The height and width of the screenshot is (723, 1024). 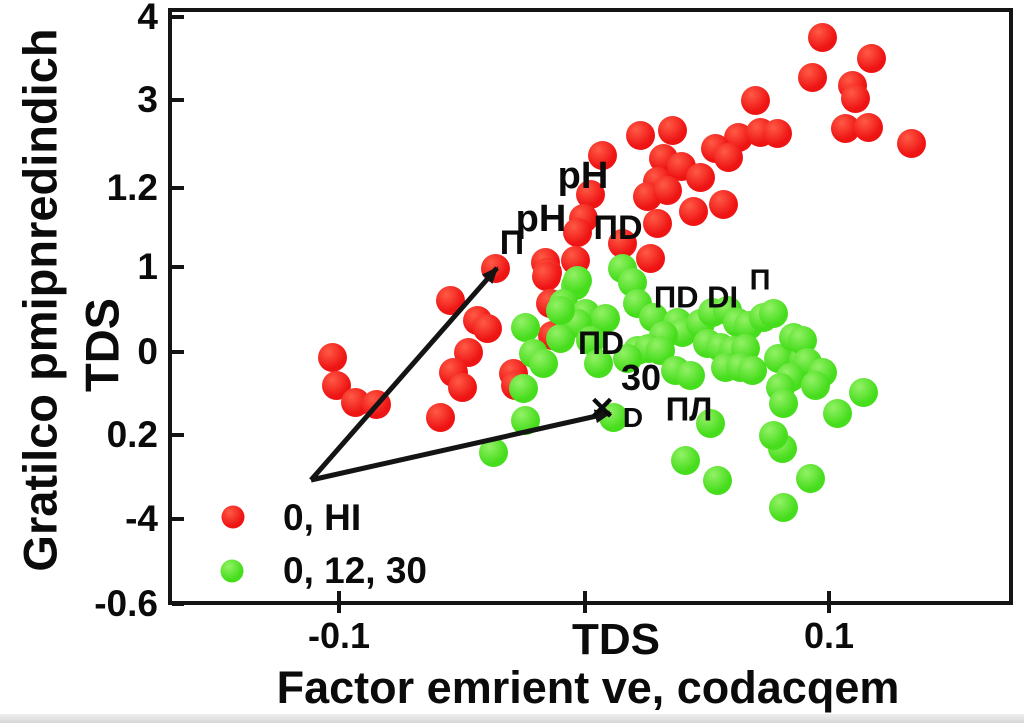 What do you see at coordinates (339, 635) in the screenshot?
I see `x-tick-label: -0.1` at bounding box center [339, 635].